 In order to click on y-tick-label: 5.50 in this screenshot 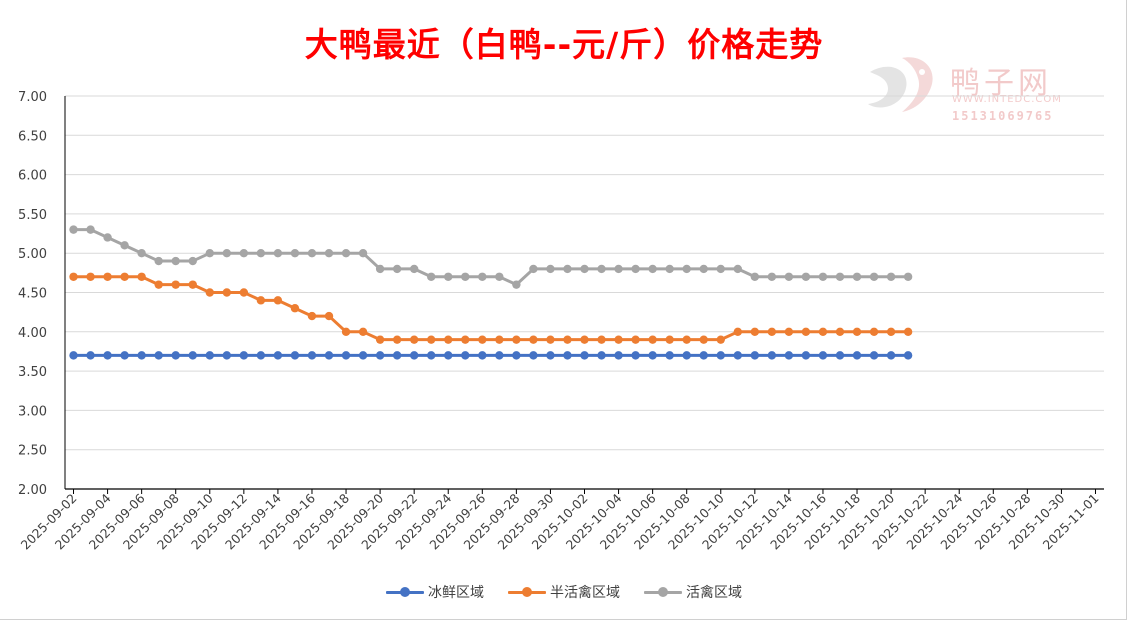, I will do `click(32, 215)`.